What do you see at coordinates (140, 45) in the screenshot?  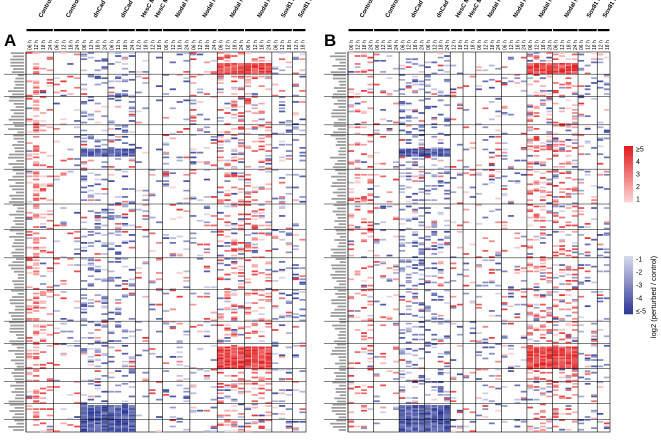 I see `time-label: 12 h` at bounding box center [140, 45].